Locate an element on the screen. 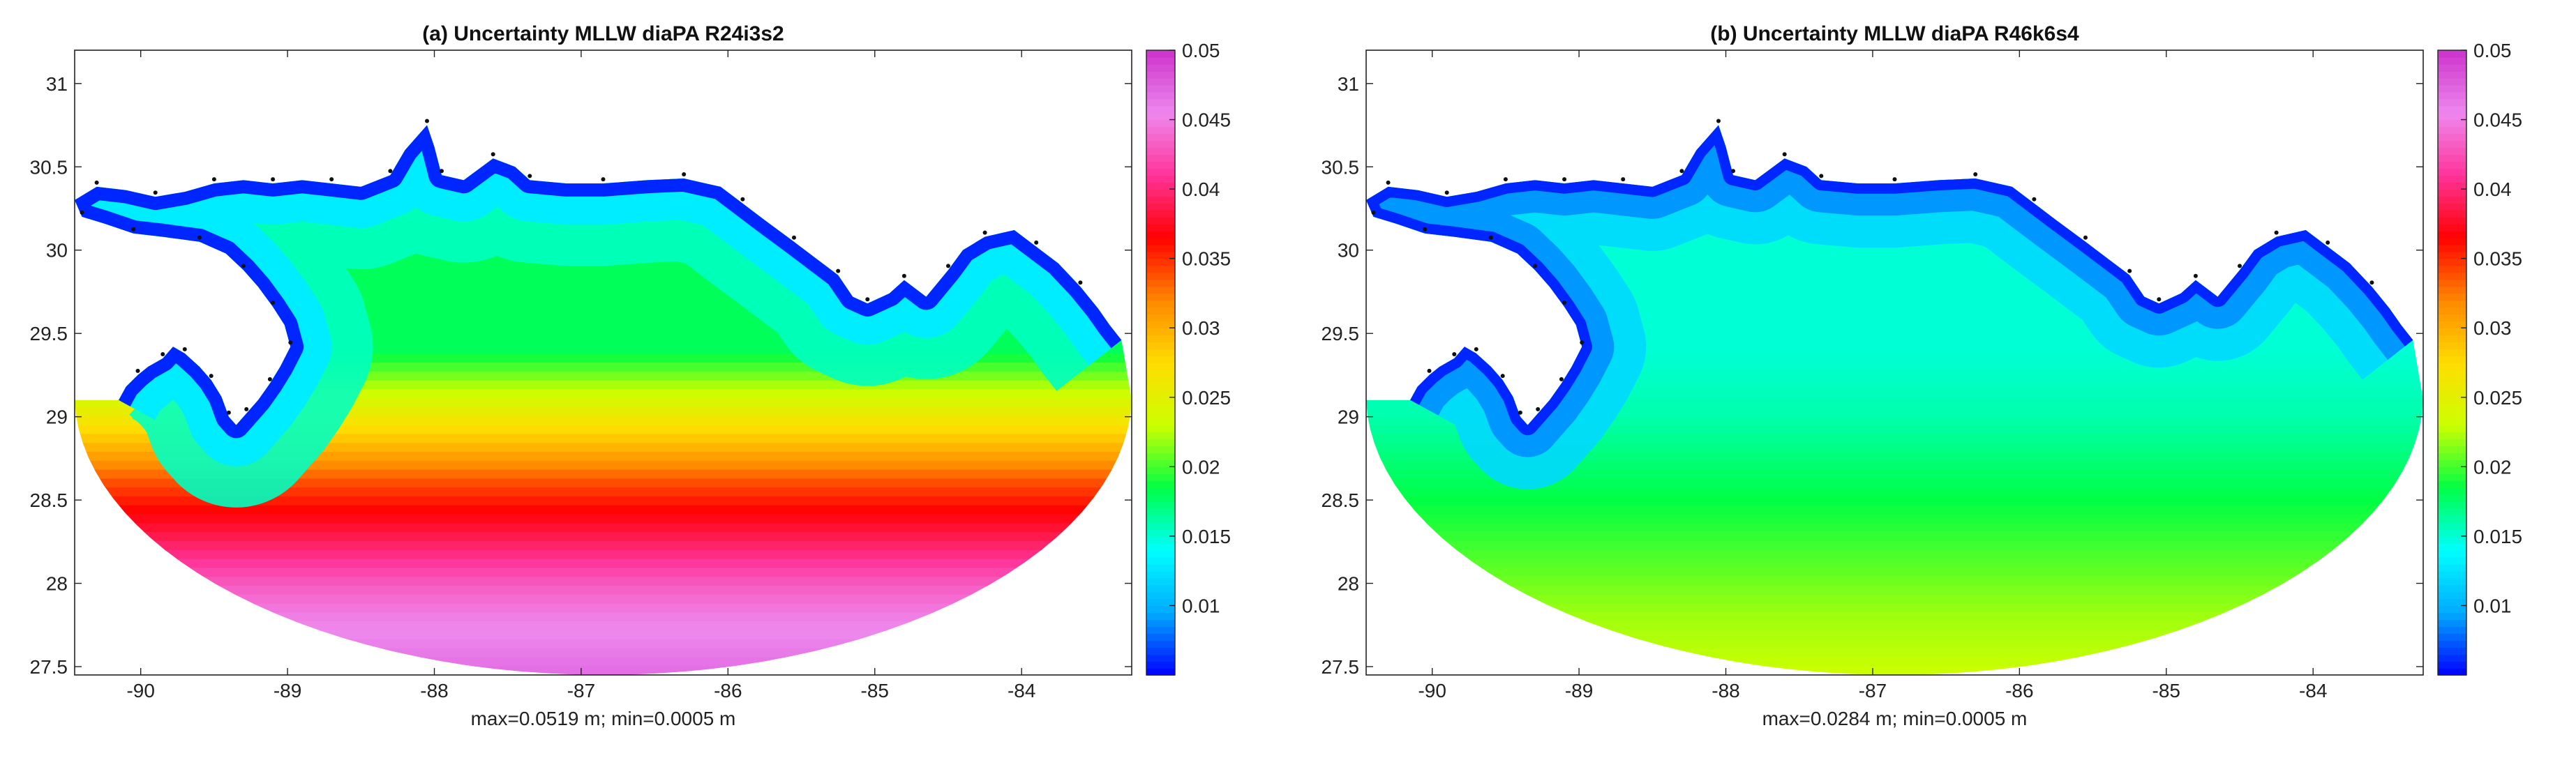 The image size is (2576, 767). colorbar-tick-label: 0.03 is located at coordinates (1201, 328).